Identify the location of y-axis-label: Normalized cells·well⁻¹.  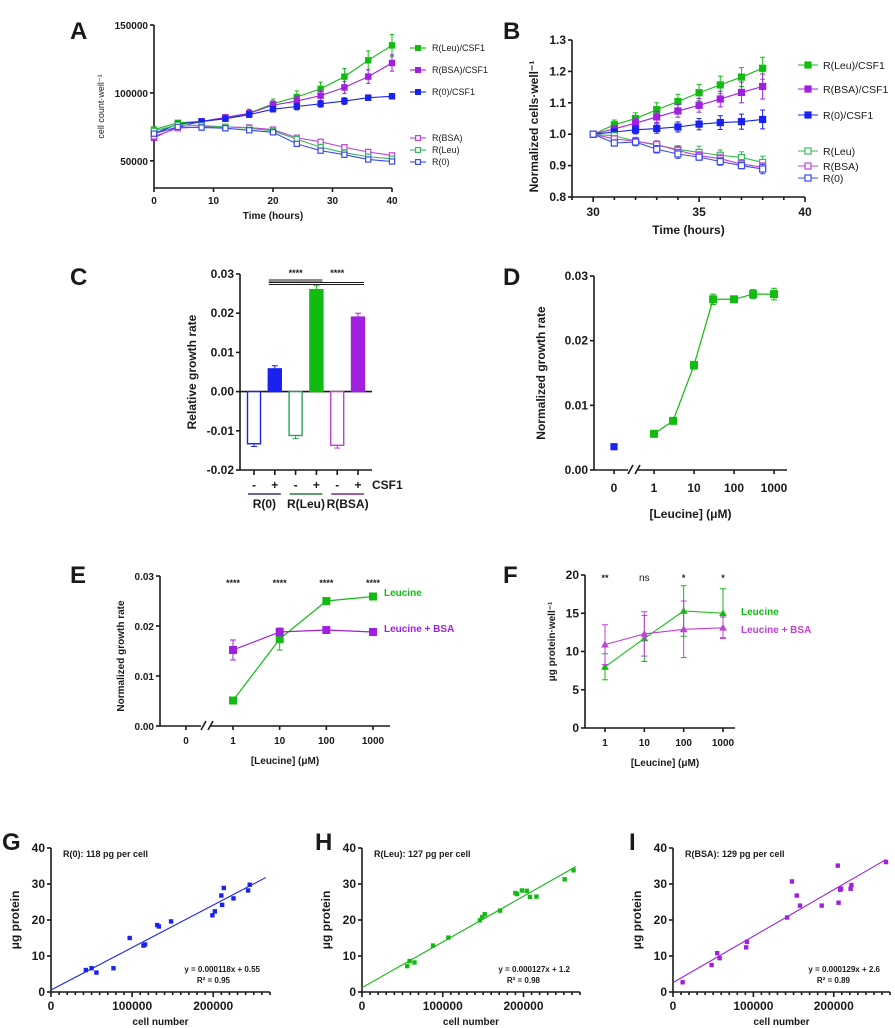
(534, 127).